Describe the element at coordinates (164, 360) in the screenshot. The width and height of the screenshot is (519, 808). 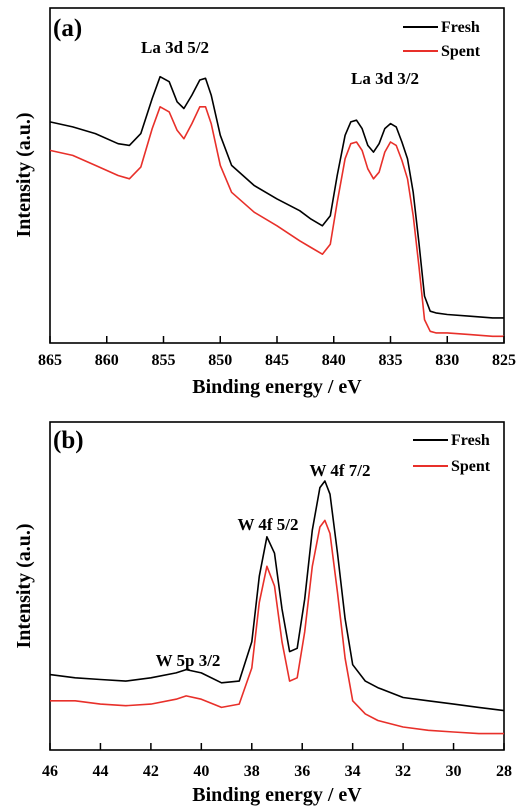
I see `x-tick-label: 855` at that location.